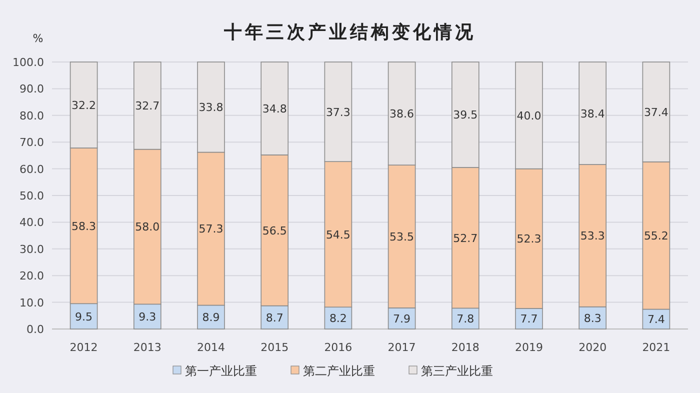 The image size is (700, 393). What do you see at coordinates (35, 329) in the screenshot?
I see `y-tick-label: 0.0` at bounding box center [35, 329].